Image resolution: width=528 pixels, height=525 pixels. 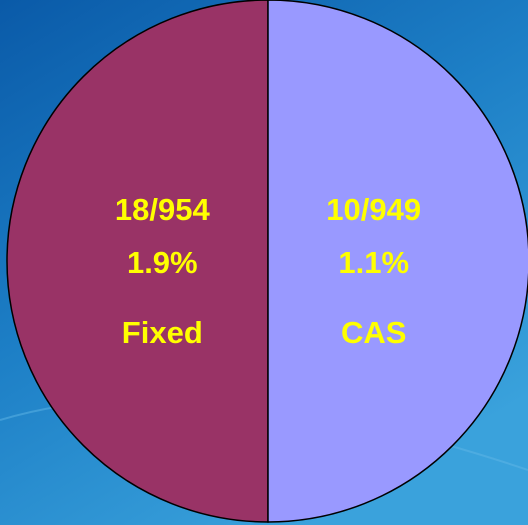 I want to click on slice-category: Fixed, so click(x=162, y=332).